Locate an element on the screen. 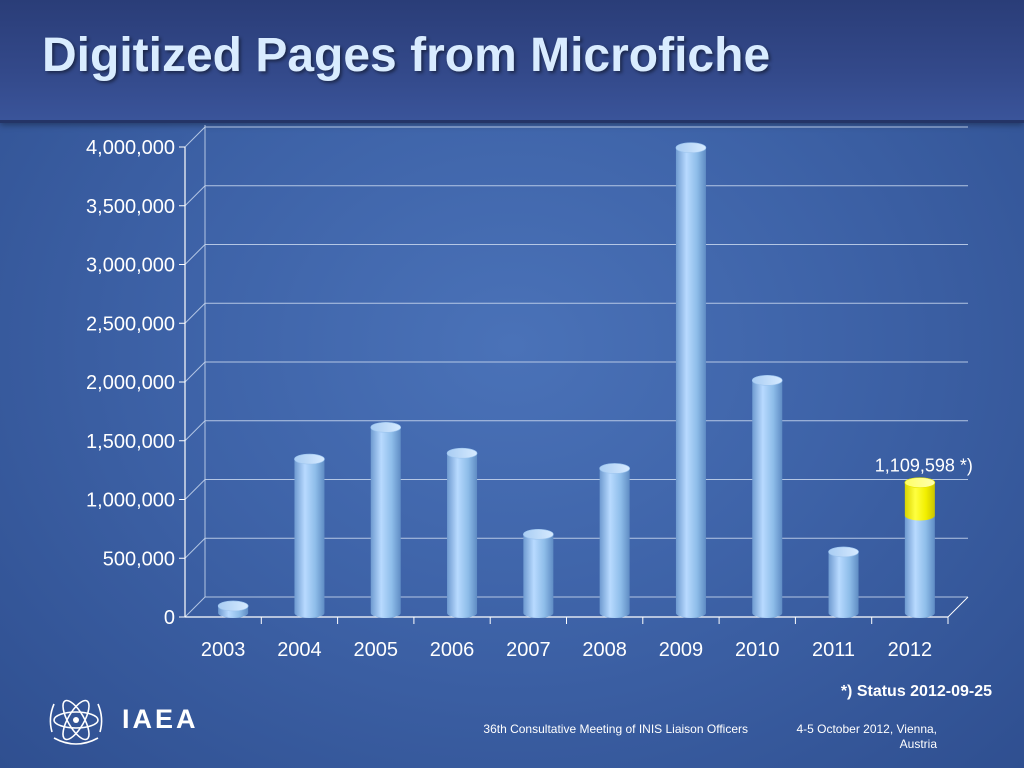 This screenshot has height=768, width=1024. y-tick-label: 1,000,000 is located at coordinates (130, 501).